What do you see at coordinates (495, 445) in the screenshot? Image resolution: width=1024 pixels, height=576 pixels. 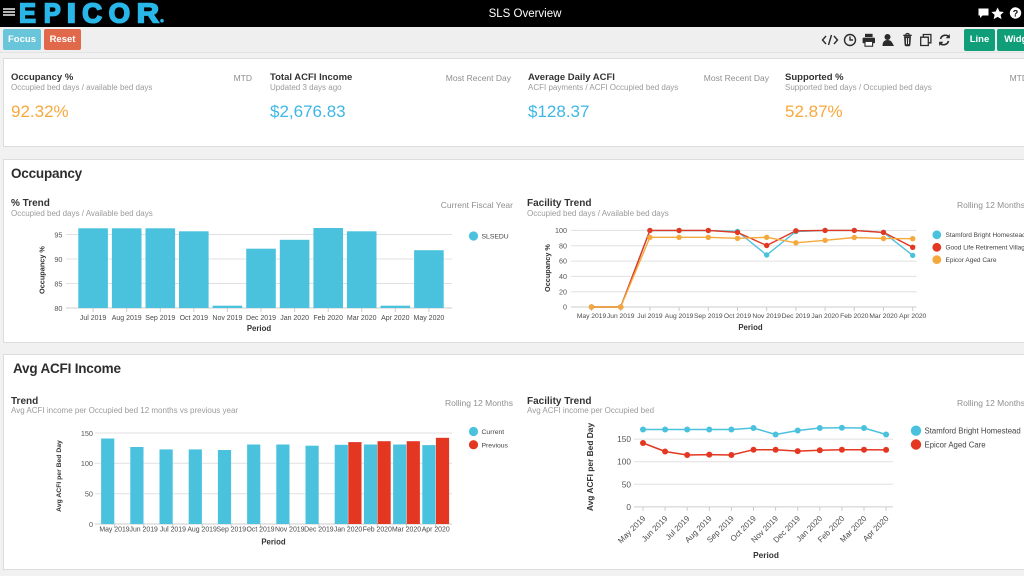 I see `svg-text: Previous` at bounding box center [495, 445].